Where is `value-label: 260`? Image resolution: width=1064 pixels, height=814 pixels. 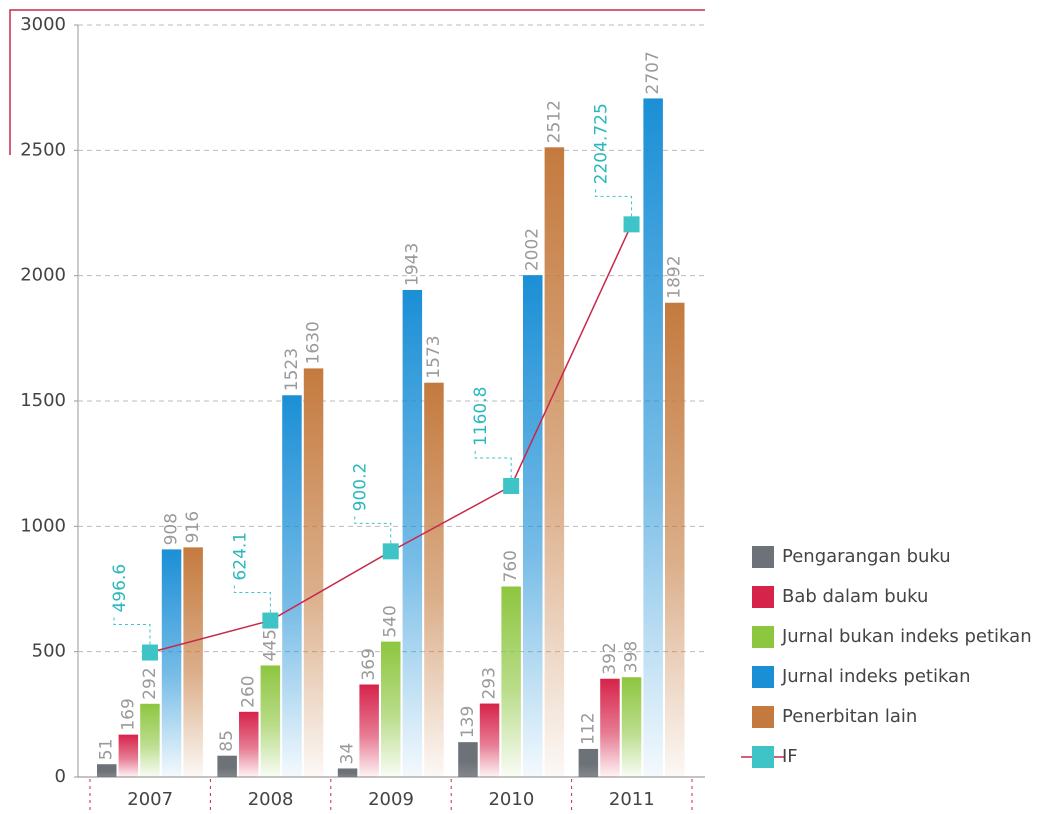
value-label: 260 is located at coordinates (249, 691).